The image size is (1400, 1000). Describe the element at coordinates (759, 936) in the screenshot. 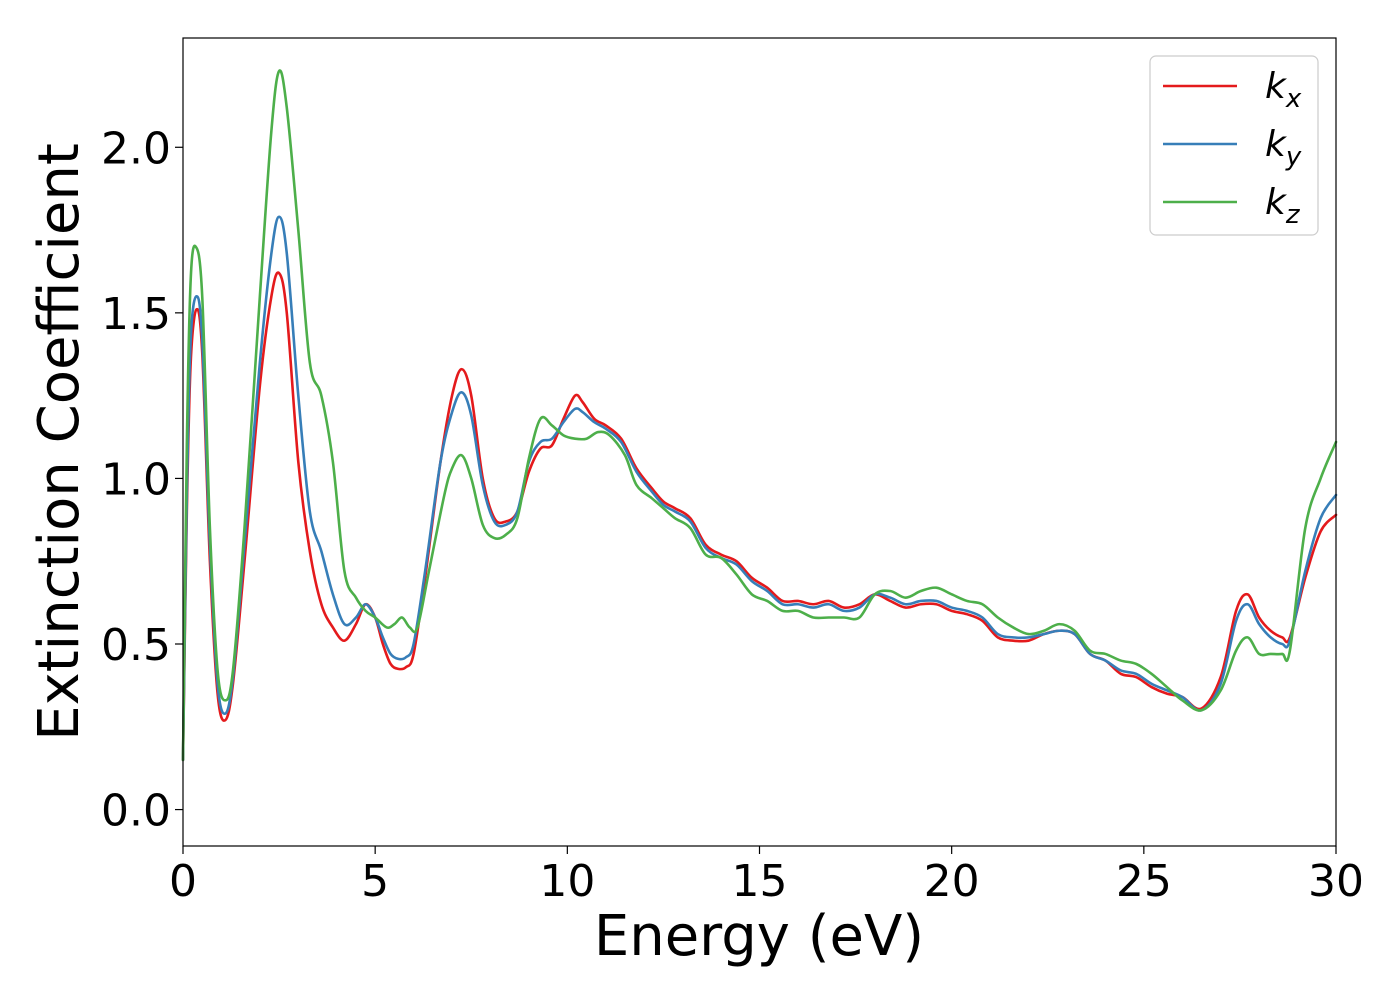

I see `x-axis-title: Energy (eV)` at that location.